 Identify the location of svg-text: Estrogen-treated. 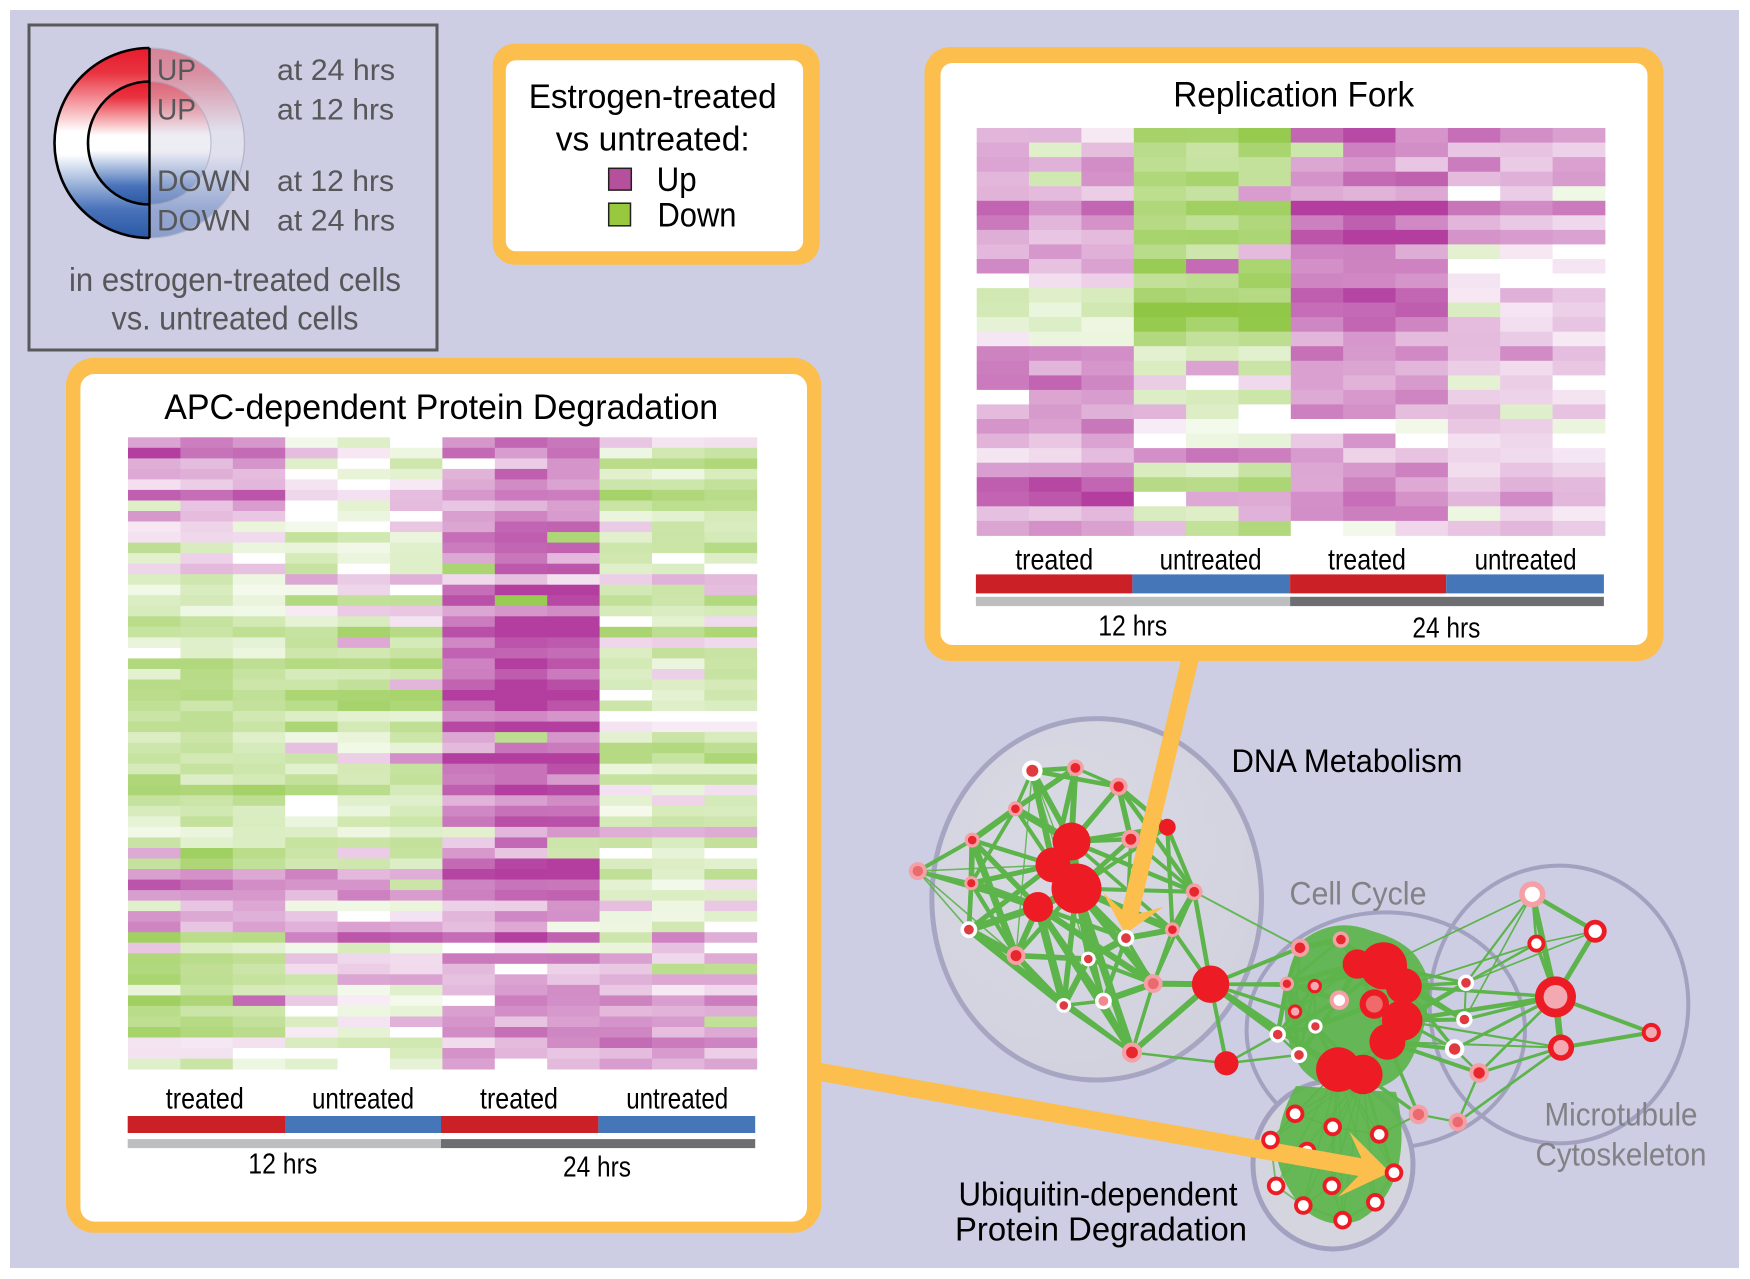
(653, 97).